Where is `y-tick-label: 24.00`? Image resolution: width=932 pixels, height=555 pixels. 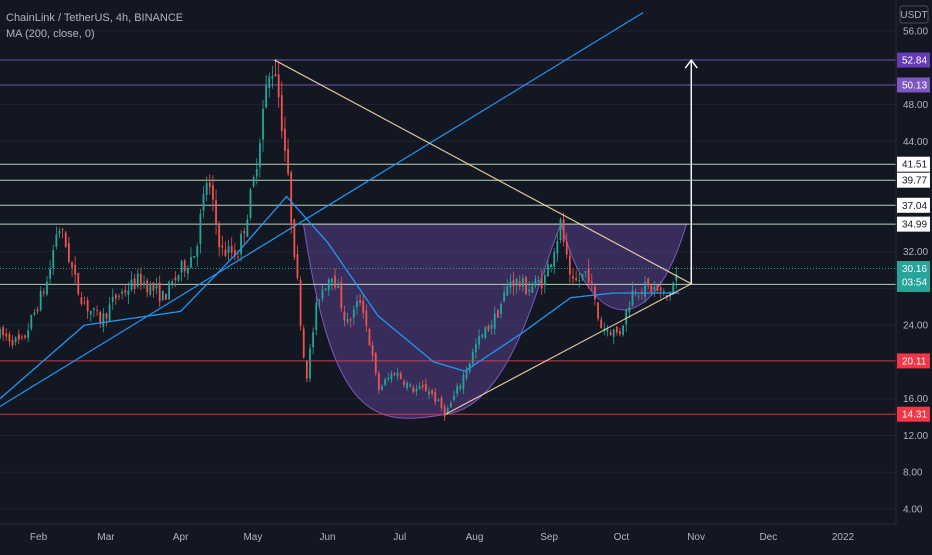
y-tick-label: 24.00 is located at coordinates (915, 326).